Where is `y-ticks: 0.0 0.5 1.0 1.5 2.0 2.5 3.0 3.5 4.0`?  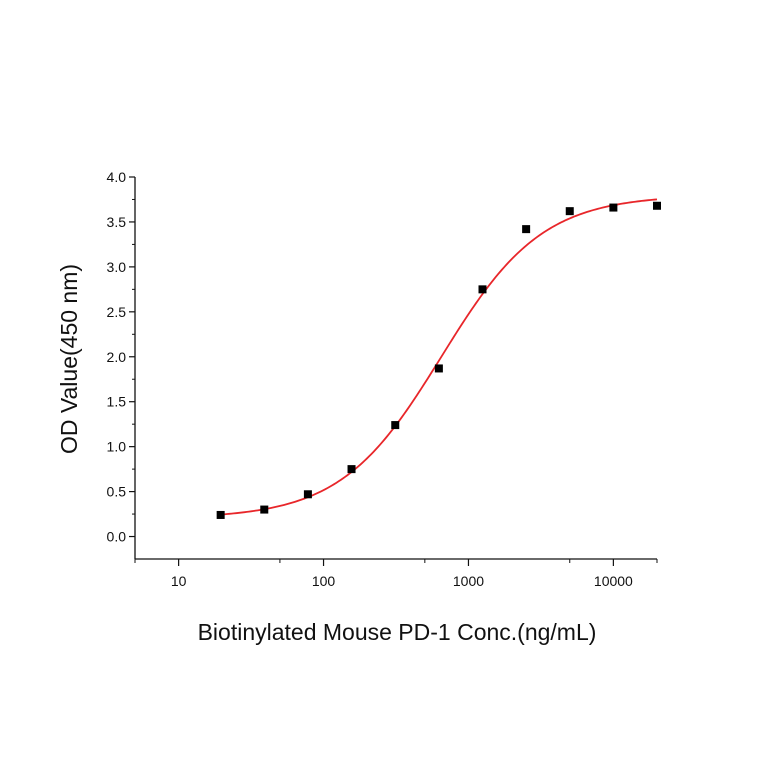
y-ticks: 0.0 0.5 1.0 1.5 2.0 2.5 3.0 3.5 4.0 is located at coordinates (121, 357).